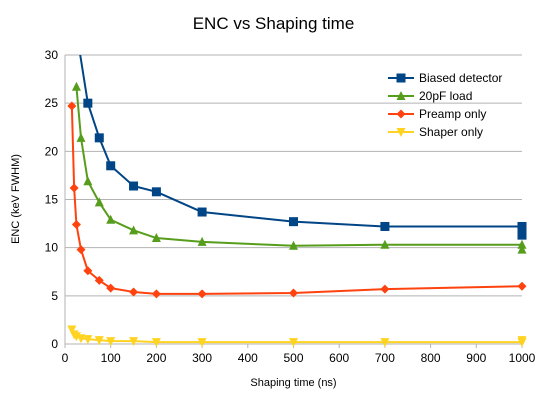 This screenshot has height=407, width=547. Describe the element at coordinates (293, 383) in the screenshot. I see `x-axis-label: Shaping time (ns)` at that location.